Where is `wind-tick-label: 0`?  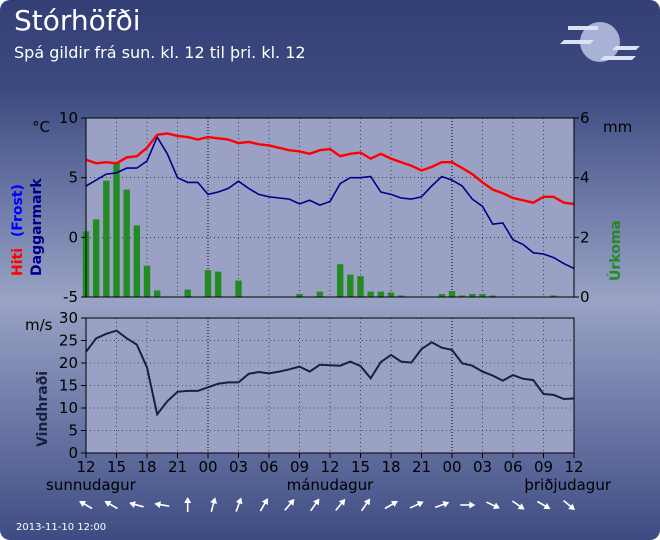 wind-tick-label: 0 is located at coordinates (73, 453).